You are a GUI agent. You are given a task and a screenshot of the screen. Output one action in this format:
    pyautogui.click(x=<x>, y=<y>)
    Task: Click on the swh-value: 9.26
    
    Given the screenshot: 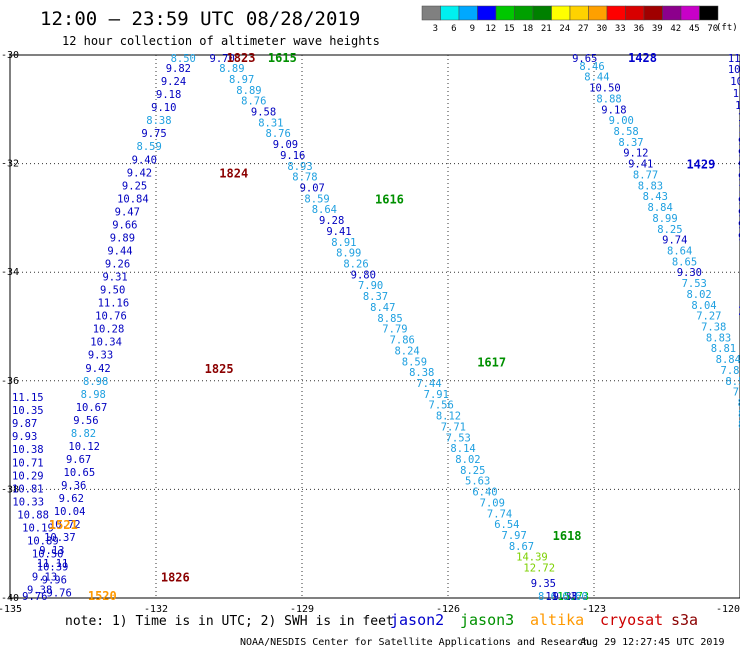 What is the action you would take?
    pyautogui.click(x=117, y=265)
    